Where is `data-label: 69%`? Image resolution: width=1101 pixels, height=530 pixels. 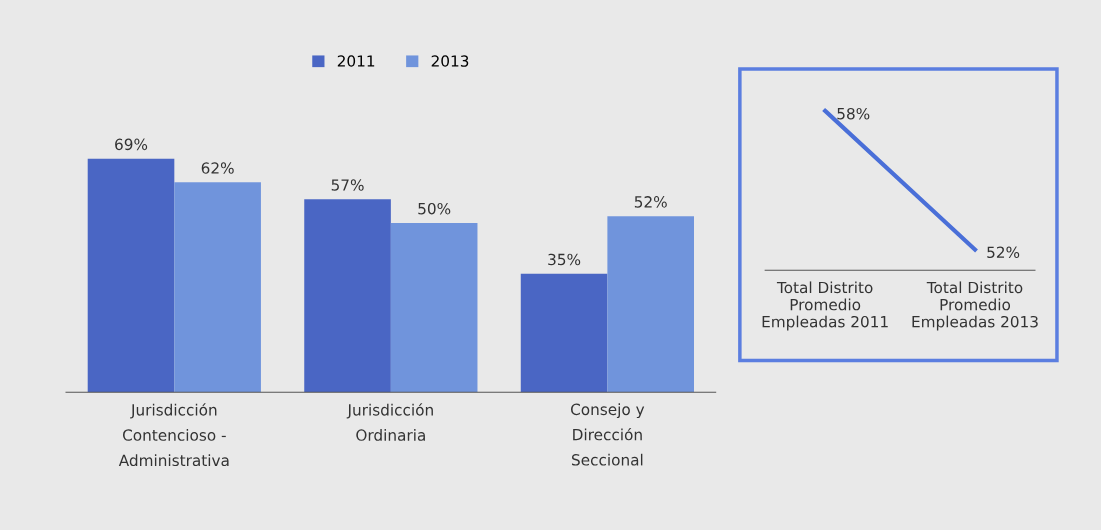 data-label: 69% is located at coordinates (131, 144).